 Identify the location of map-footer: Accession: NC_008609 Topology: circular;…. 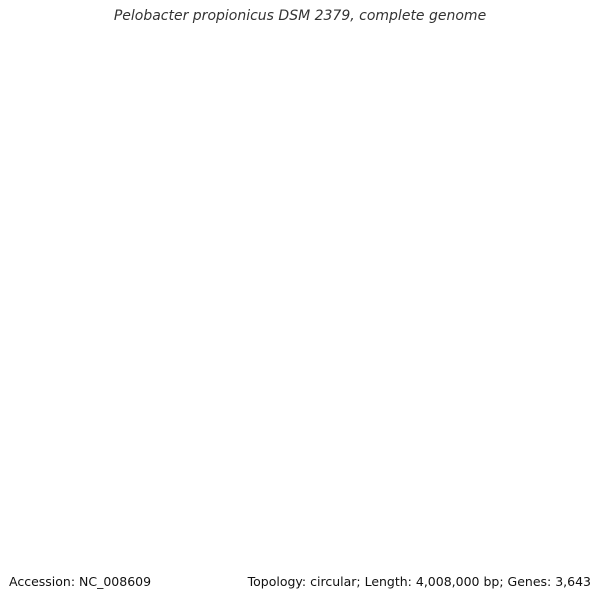
(300, 584).